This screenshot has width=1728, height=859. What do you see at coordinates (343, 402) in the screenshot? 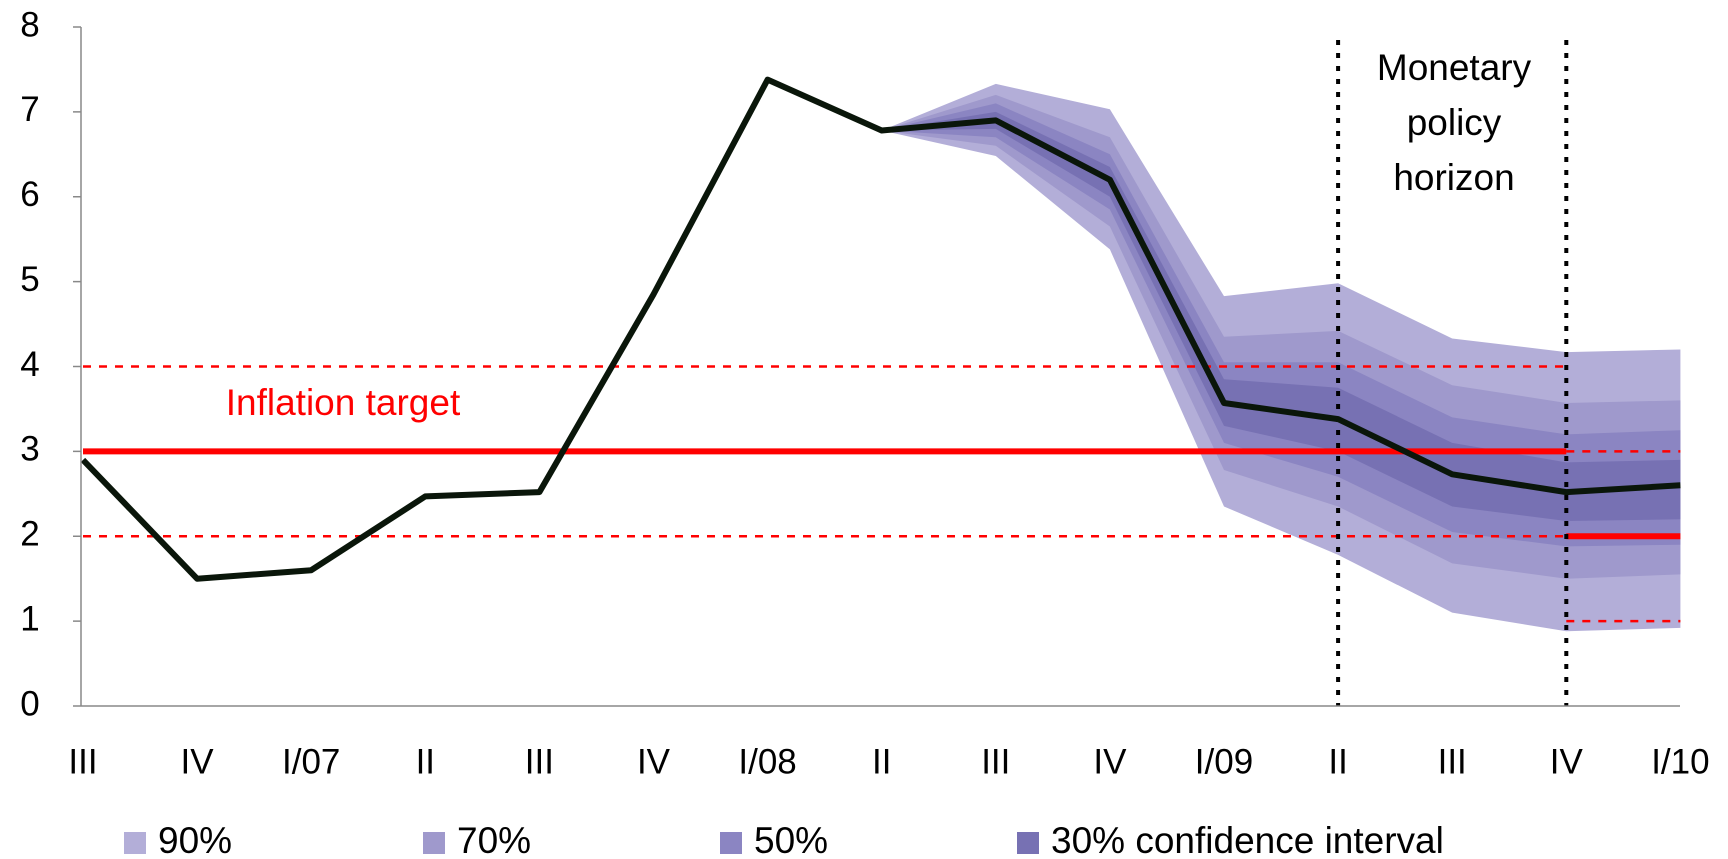
I see `target-label: Inflation target` at bounding box center [343, 402].